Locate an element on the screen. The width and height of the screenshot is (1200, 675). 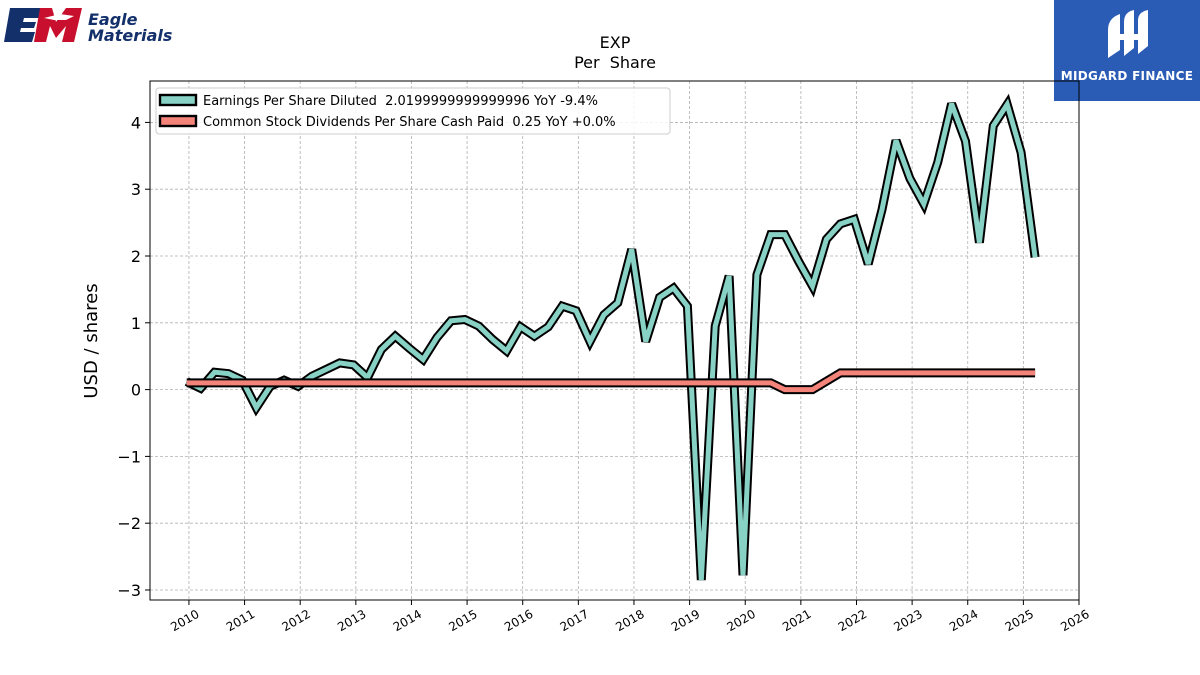
midgard-finance-logo: MIDGARD FINANCE is located at coordinates (1127, 50).